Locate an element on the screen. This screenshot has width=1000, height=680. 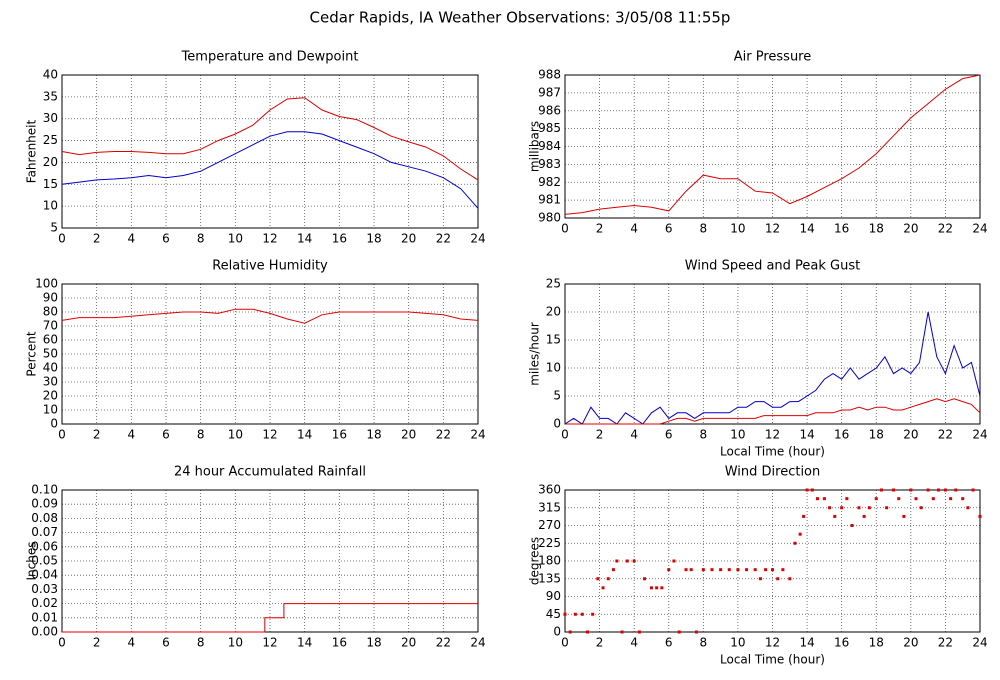
chart-title: Wind Direction is located at coordinates (773, 472).